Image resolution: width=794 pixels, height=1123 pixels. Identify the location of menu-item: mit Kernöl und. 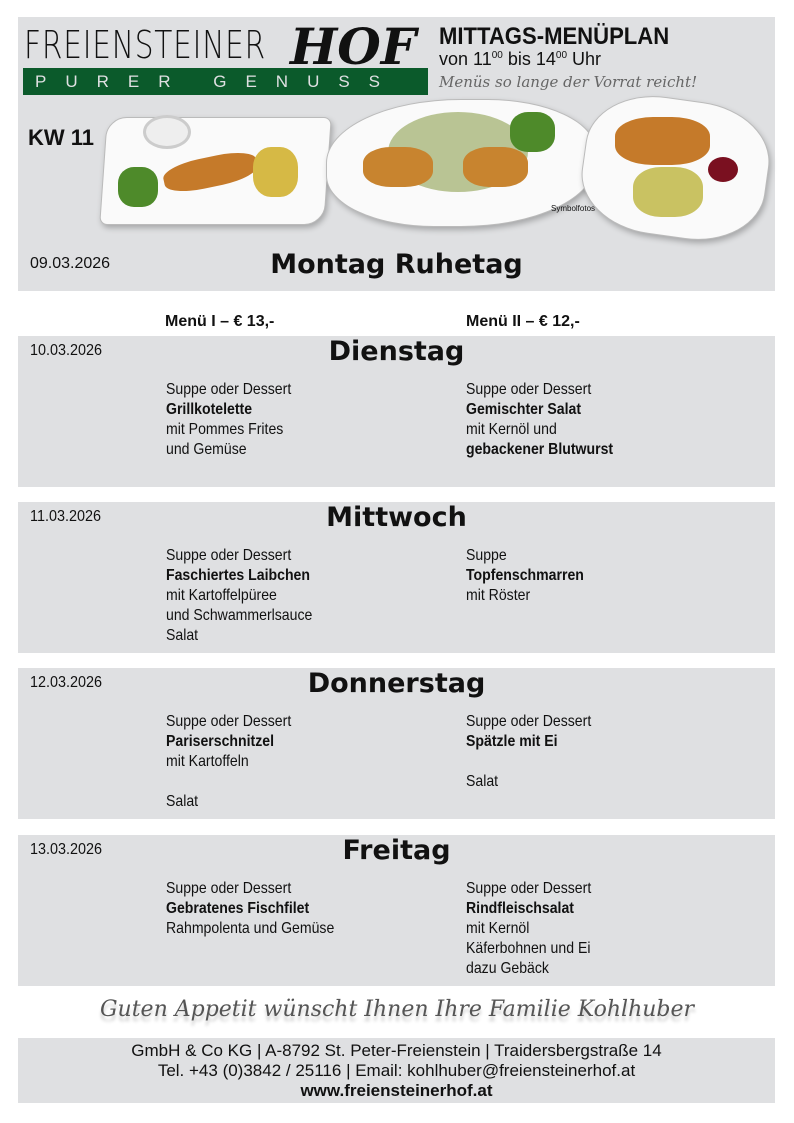
(511, 429).